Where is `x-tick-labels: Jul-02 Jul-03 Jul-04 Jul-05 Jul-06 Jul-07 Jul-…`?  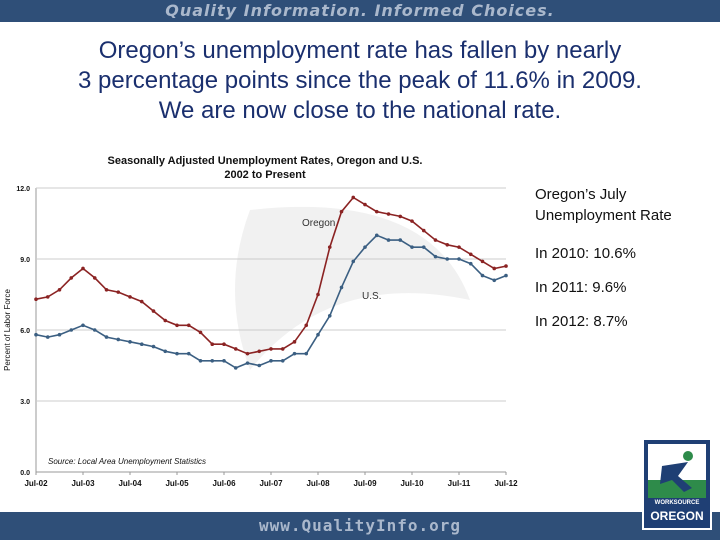
x-tick-labels: Jul-02 Jul-03 Jul-04 Jul-05 Jul-06 Jul-07 Jul-… is located at coordinates (271, 480).